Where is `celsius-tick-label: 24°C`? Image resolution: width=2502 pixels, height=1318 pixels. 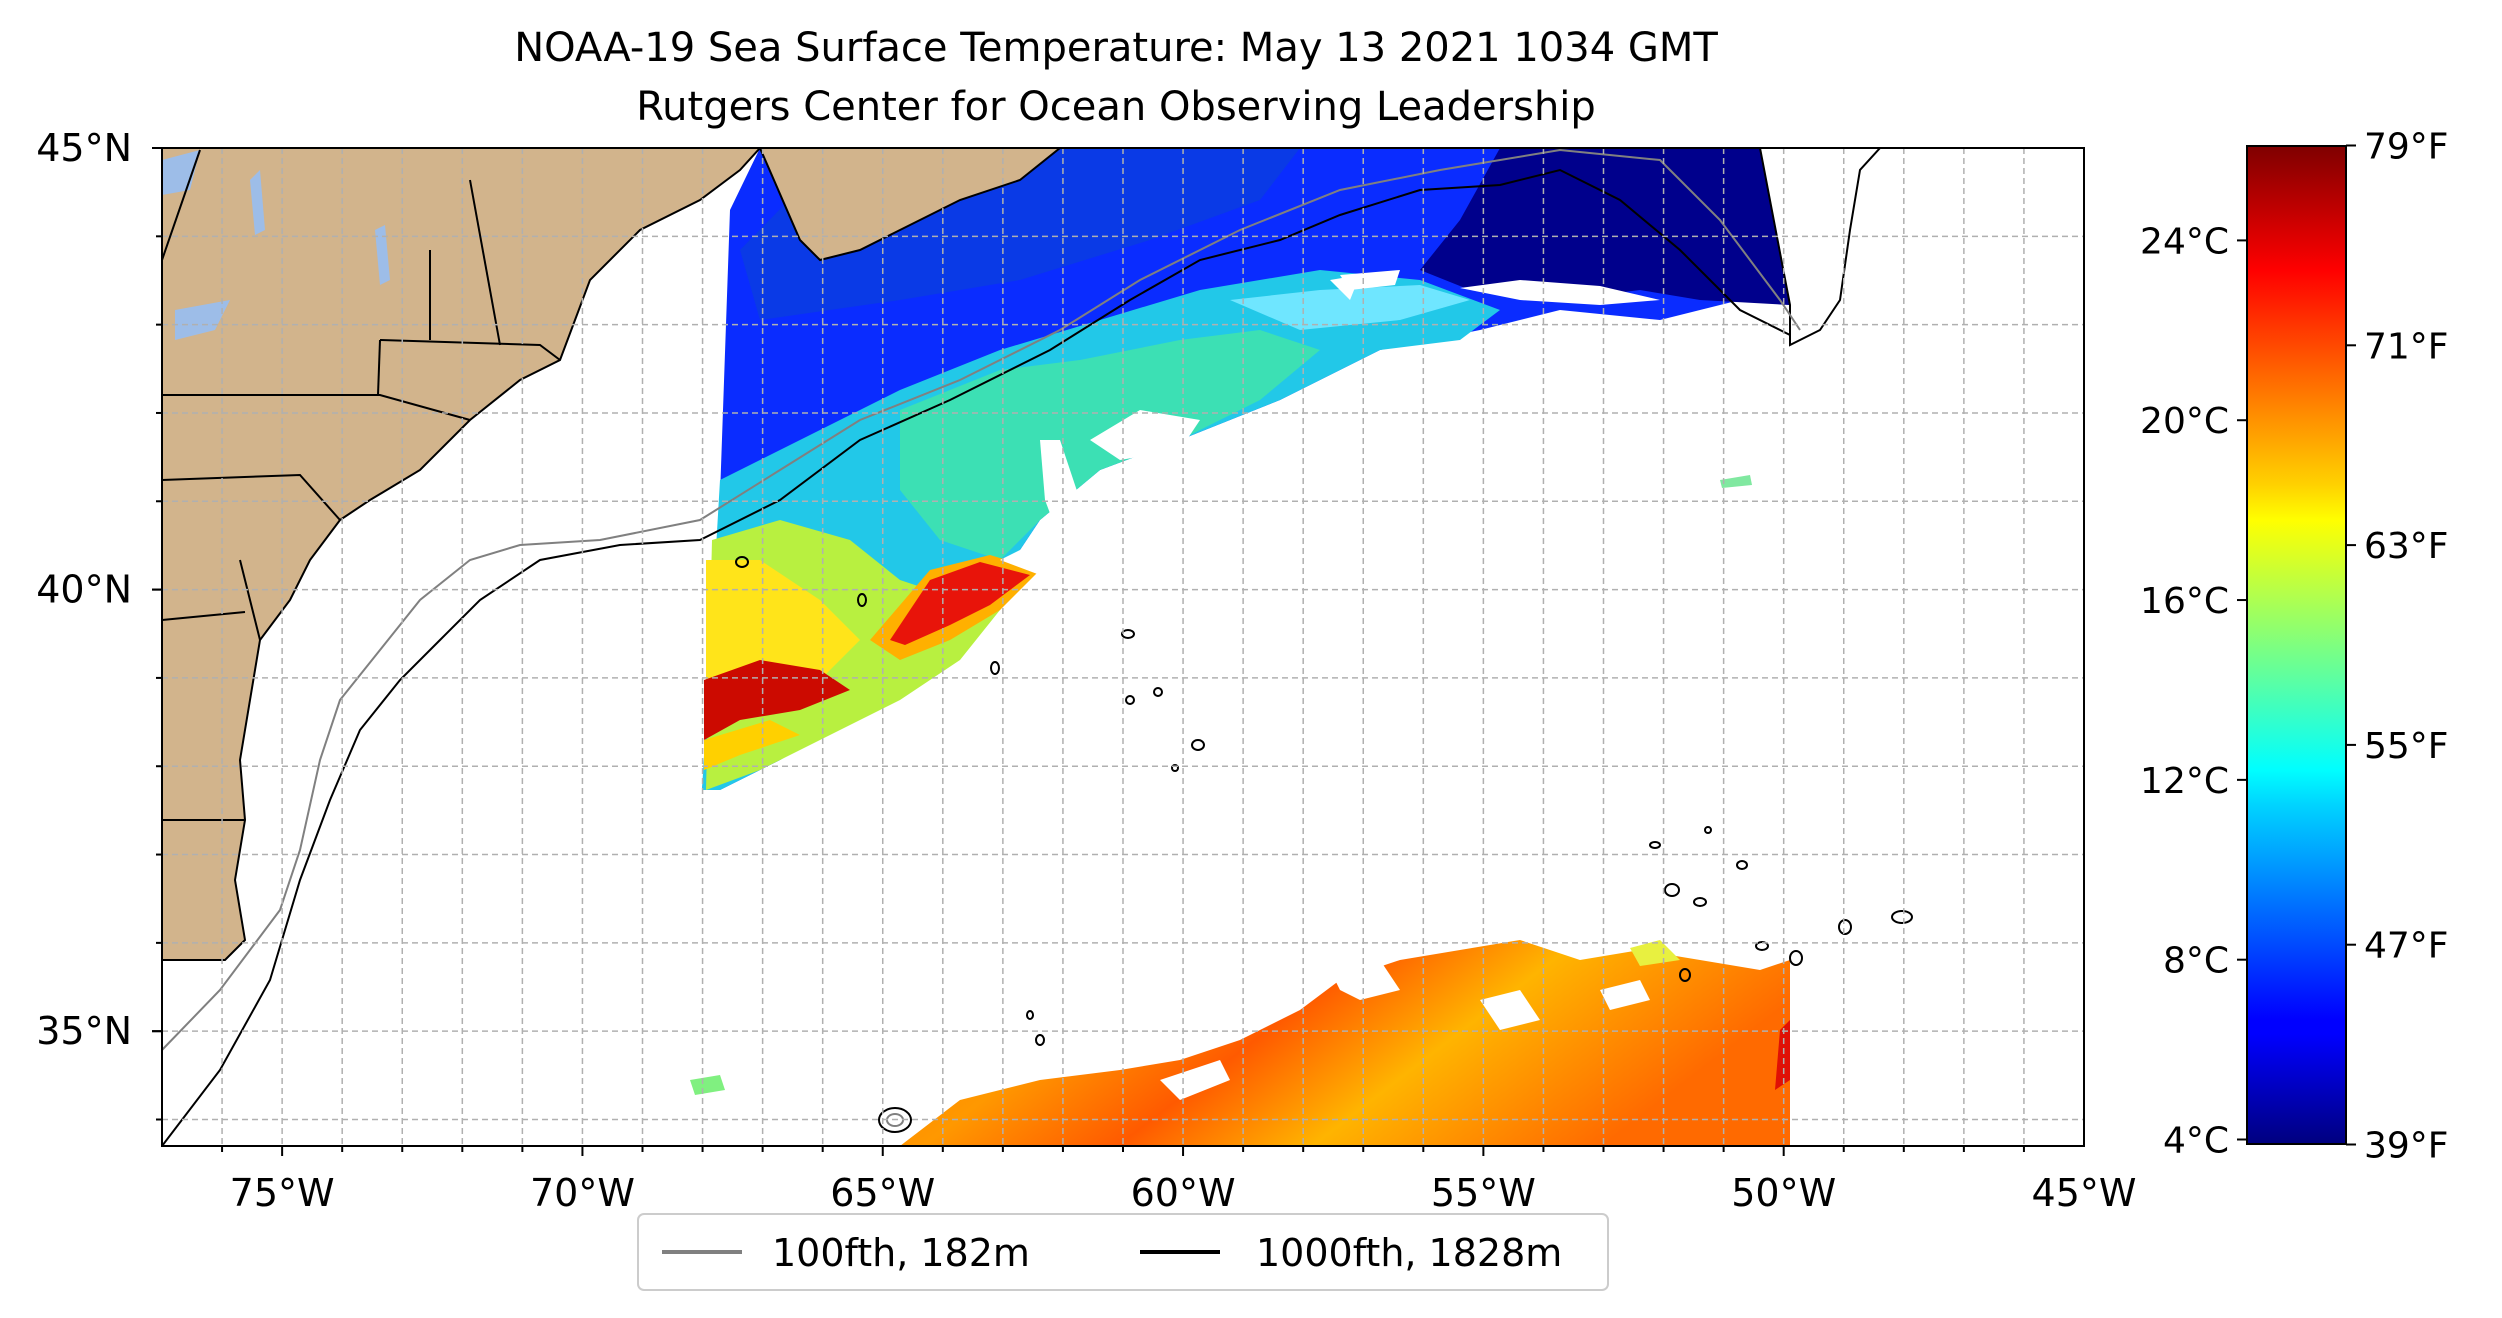 celsius-tick-label: 24°C is located at coordinates (2184, 241).